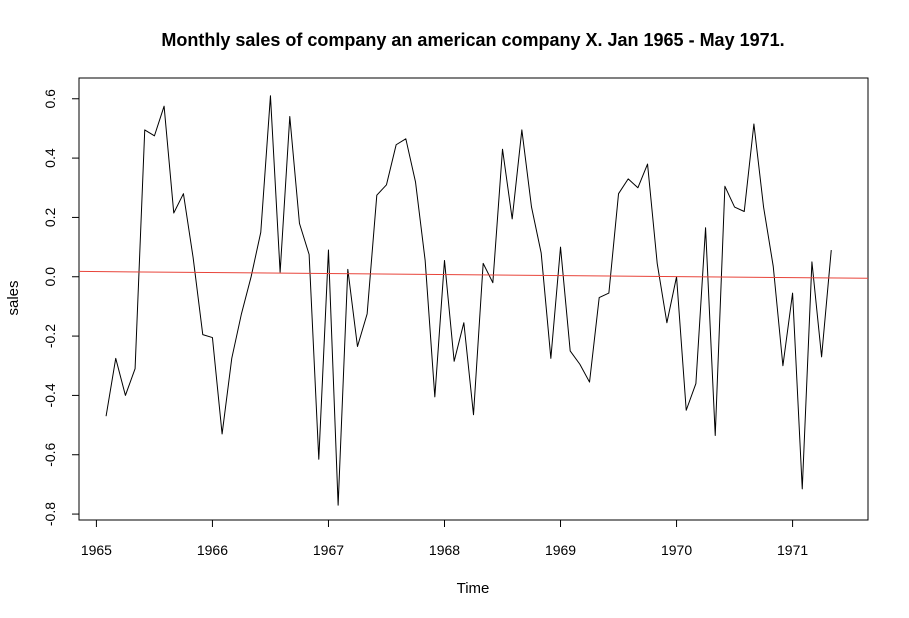 The height and width of the screenshot is (618, 909). What do you see at coordinates (328, 550) in the screenshot?
I see `x-tick-label: 1967` at bounding box center [328, 550].